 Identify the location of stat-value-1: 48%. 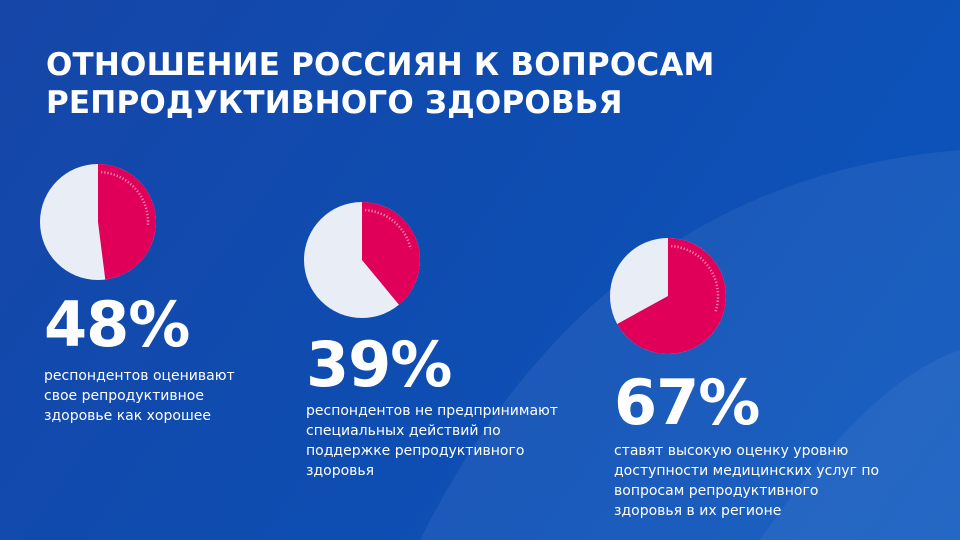
(117, 324).